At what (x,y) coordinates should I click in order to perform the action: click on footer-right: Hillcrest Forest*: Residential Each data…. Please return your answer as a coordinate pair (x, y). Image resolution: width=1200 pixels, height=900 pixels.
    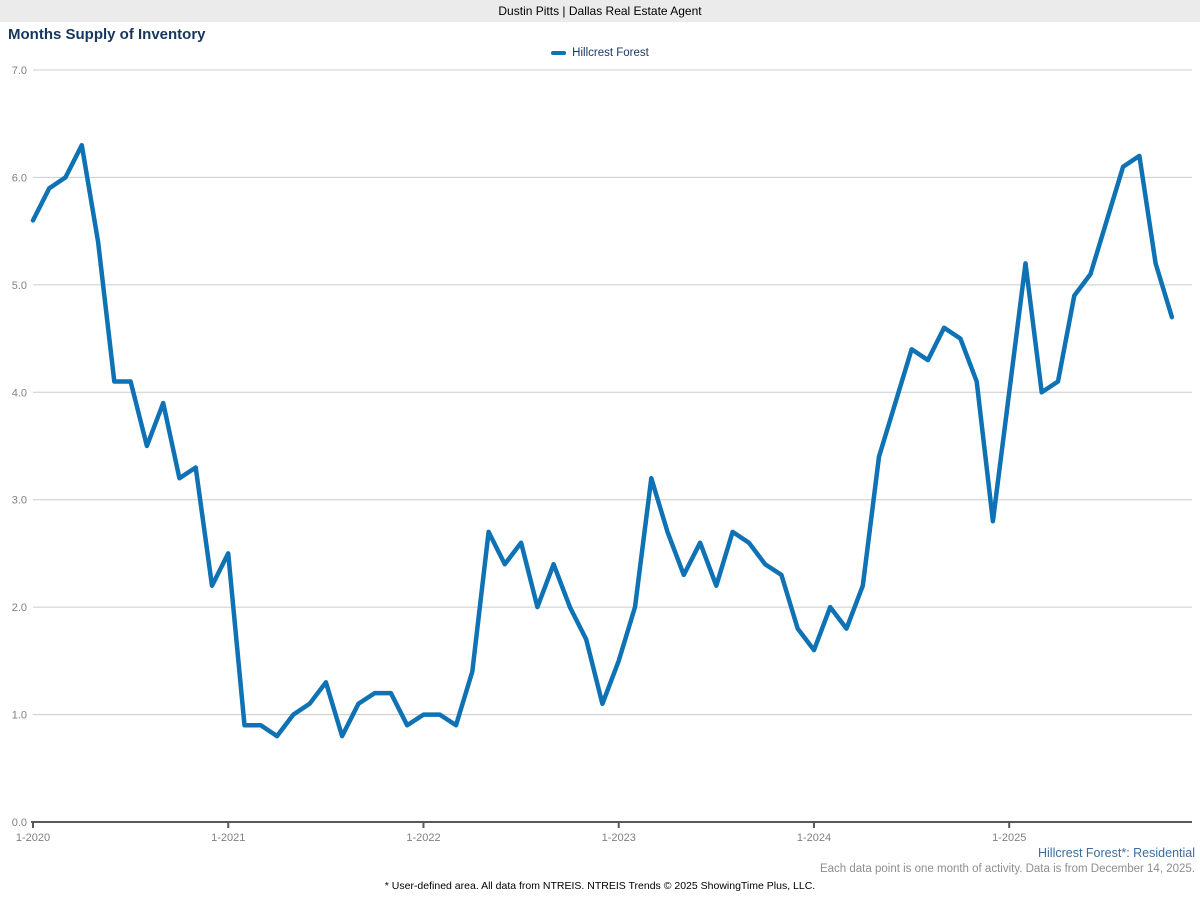
    Looking at the image, I should click on (895, 860).